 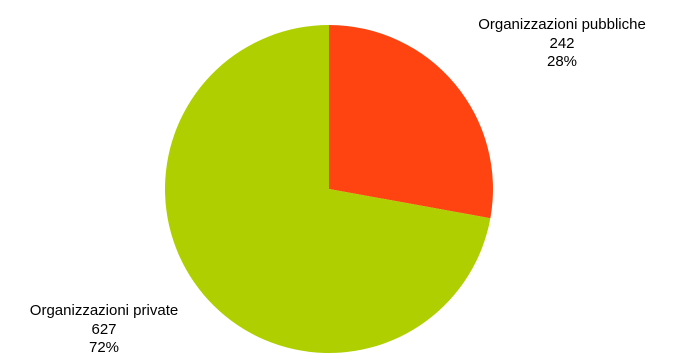 What do you see at coordinates (562, 24) in the screenshot?
I see `slice-label-name: Organizzazioni pubbliche` at bounding box center [562, 24].